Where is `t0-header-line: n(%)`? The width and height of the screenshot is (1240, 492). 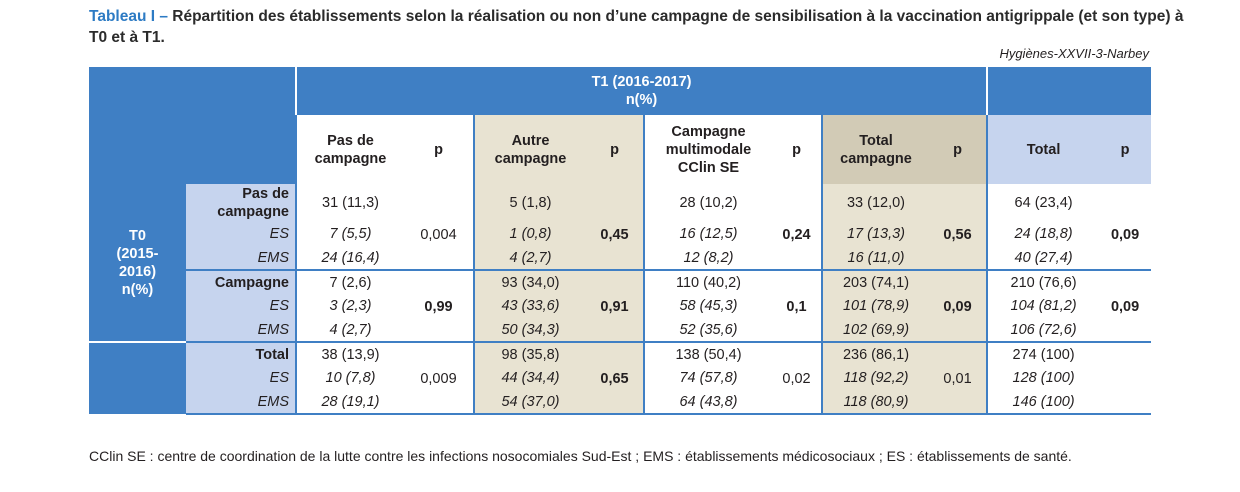 t0-header-line: n(%) is located at coordinates (137, 289).